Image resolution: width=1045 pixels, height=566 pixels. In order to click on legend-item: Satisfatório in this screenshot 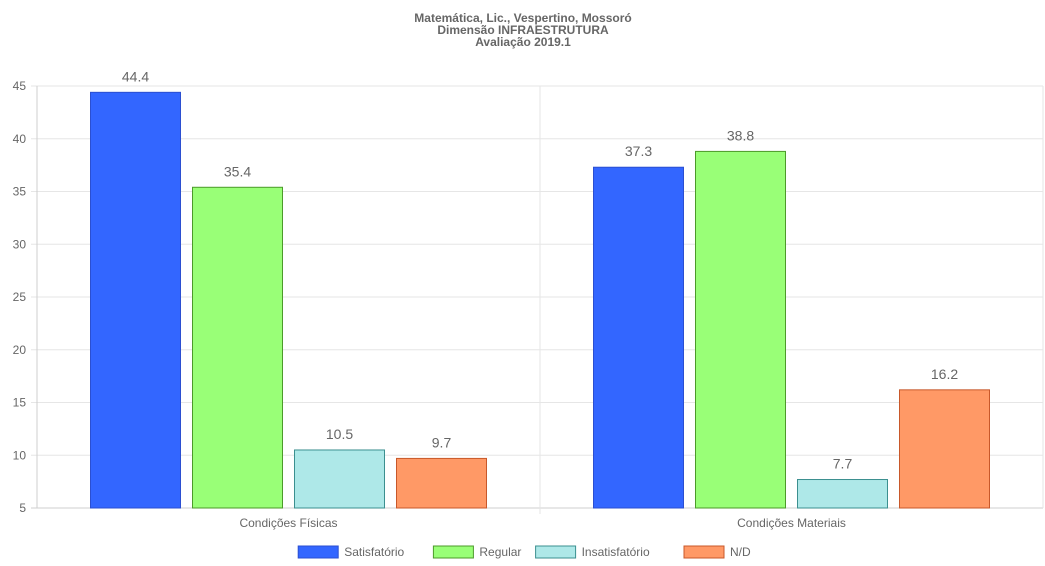, I will do `click(351, 552)`.